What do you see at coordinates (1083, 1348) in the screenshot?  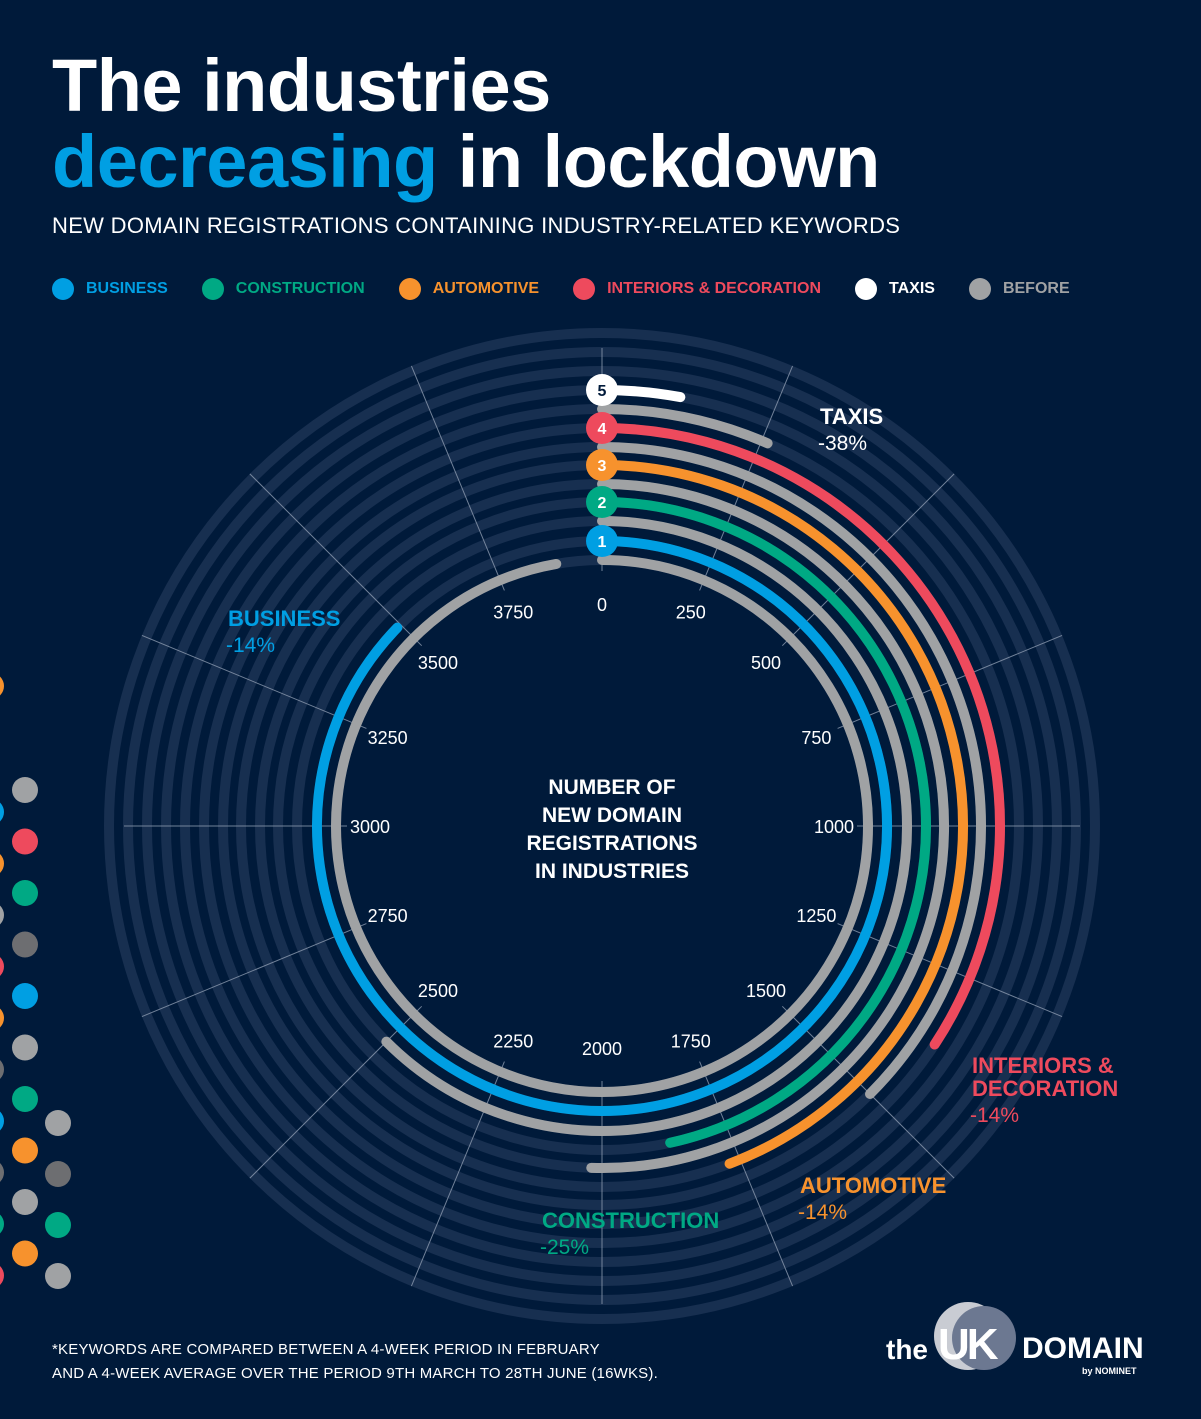 I see `logo-domain: DOMAIN` at bounding box center [1083, 1348].